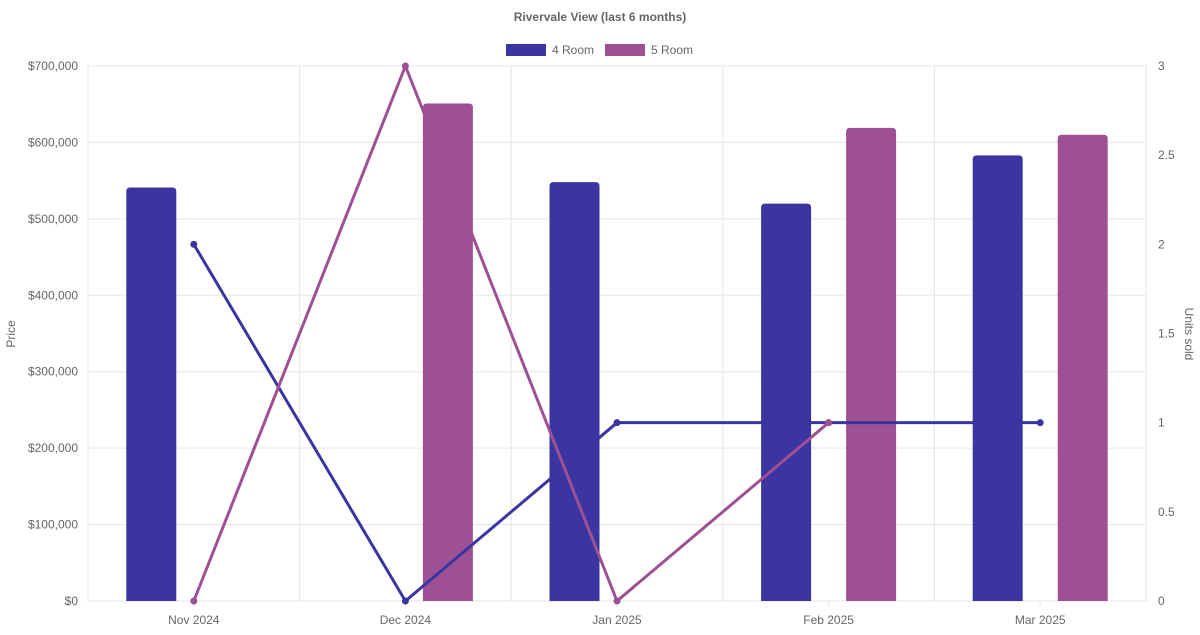 Image resolution: width=1200 pixels, height=635 pixels. I want to click on left-tick-label: $600,000, so click(53, 142).